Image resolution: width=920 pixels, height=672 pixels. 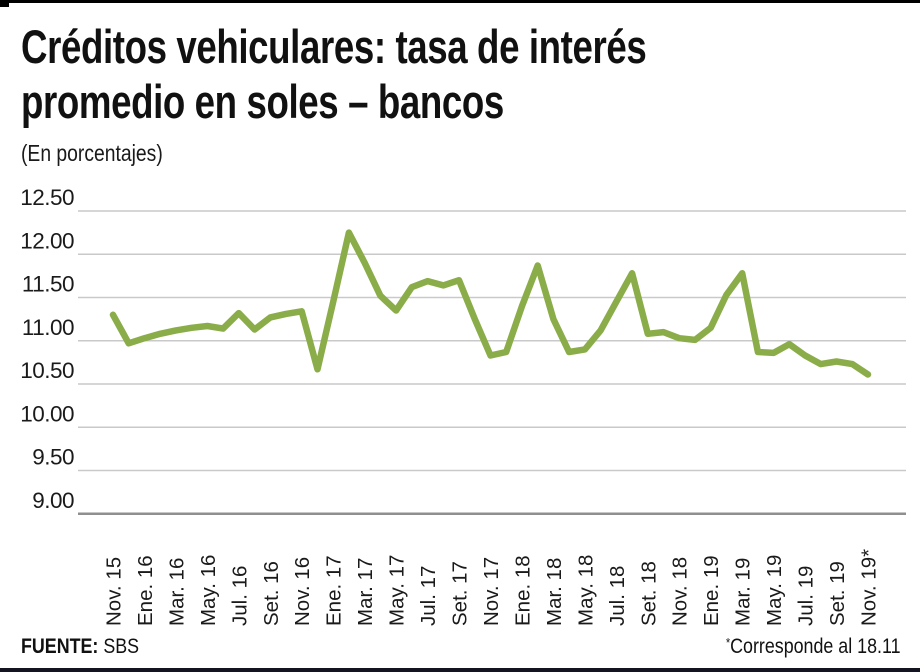 I want to click on x-tick-label: Ene. 18, so click(x=522, y=590).